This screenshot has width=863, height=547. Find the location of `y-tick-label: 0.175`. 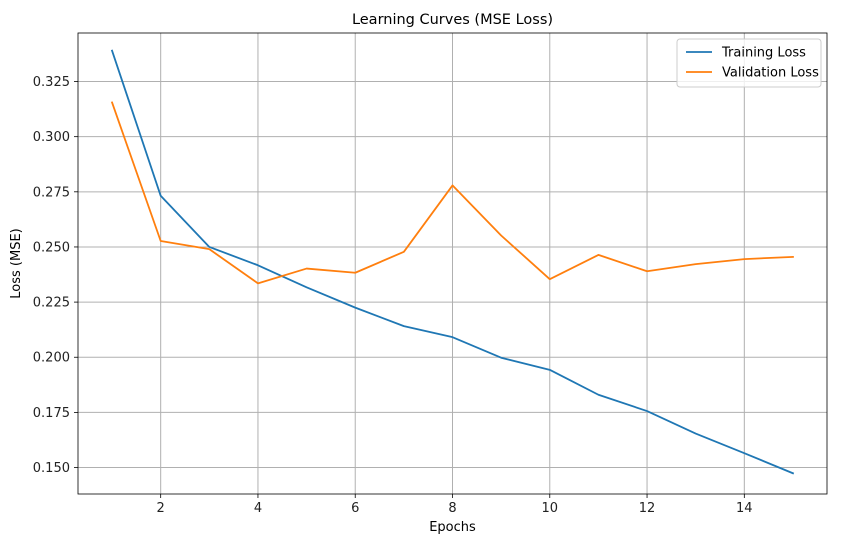

y-tick-label: 0.175 is located at coordinates (51, 413).